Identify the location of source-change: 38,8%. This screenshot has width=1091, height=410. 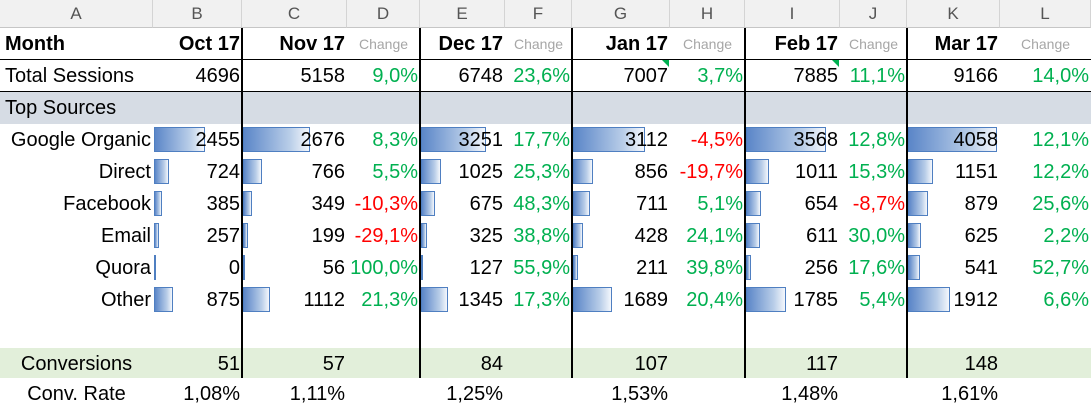
(541, 236).